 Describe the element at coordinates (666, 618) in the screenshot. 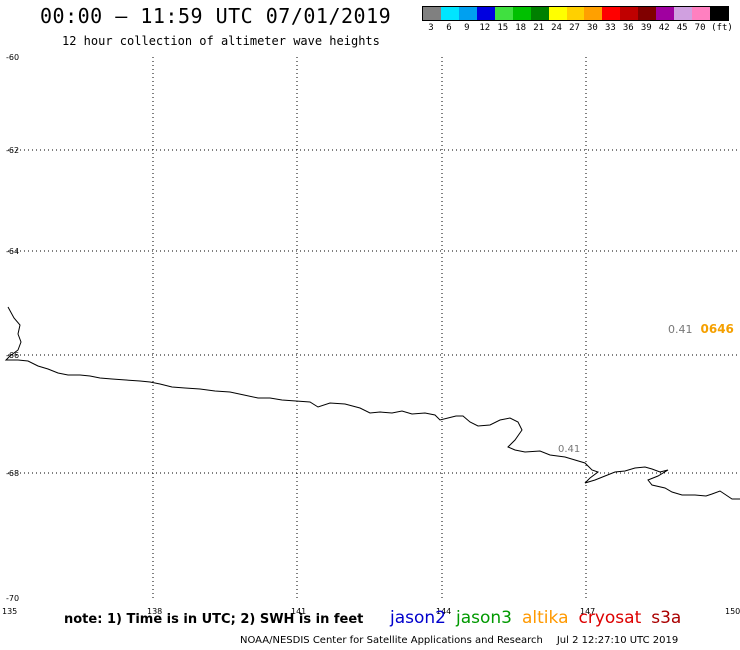

I see `satellite-s3a: s3a` at that location.